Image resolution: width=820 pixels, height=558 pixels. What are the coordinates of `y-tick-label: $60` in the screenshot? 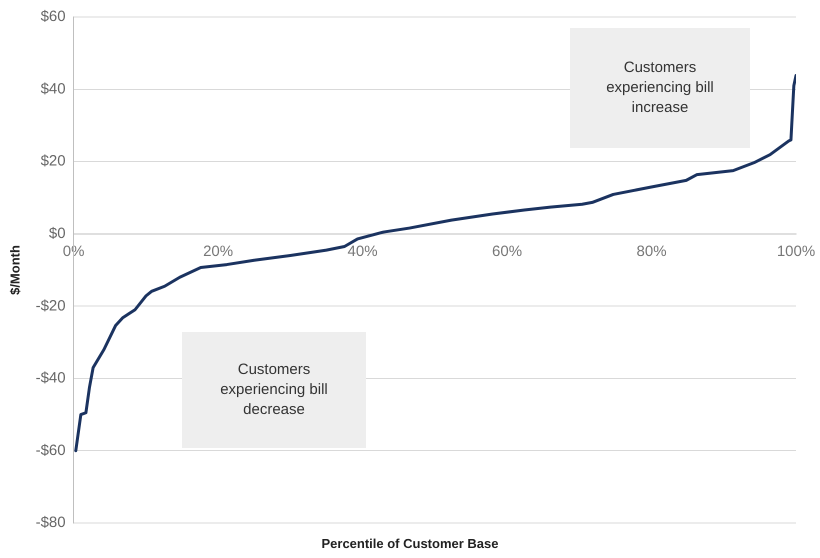 It's located at (53, 17).